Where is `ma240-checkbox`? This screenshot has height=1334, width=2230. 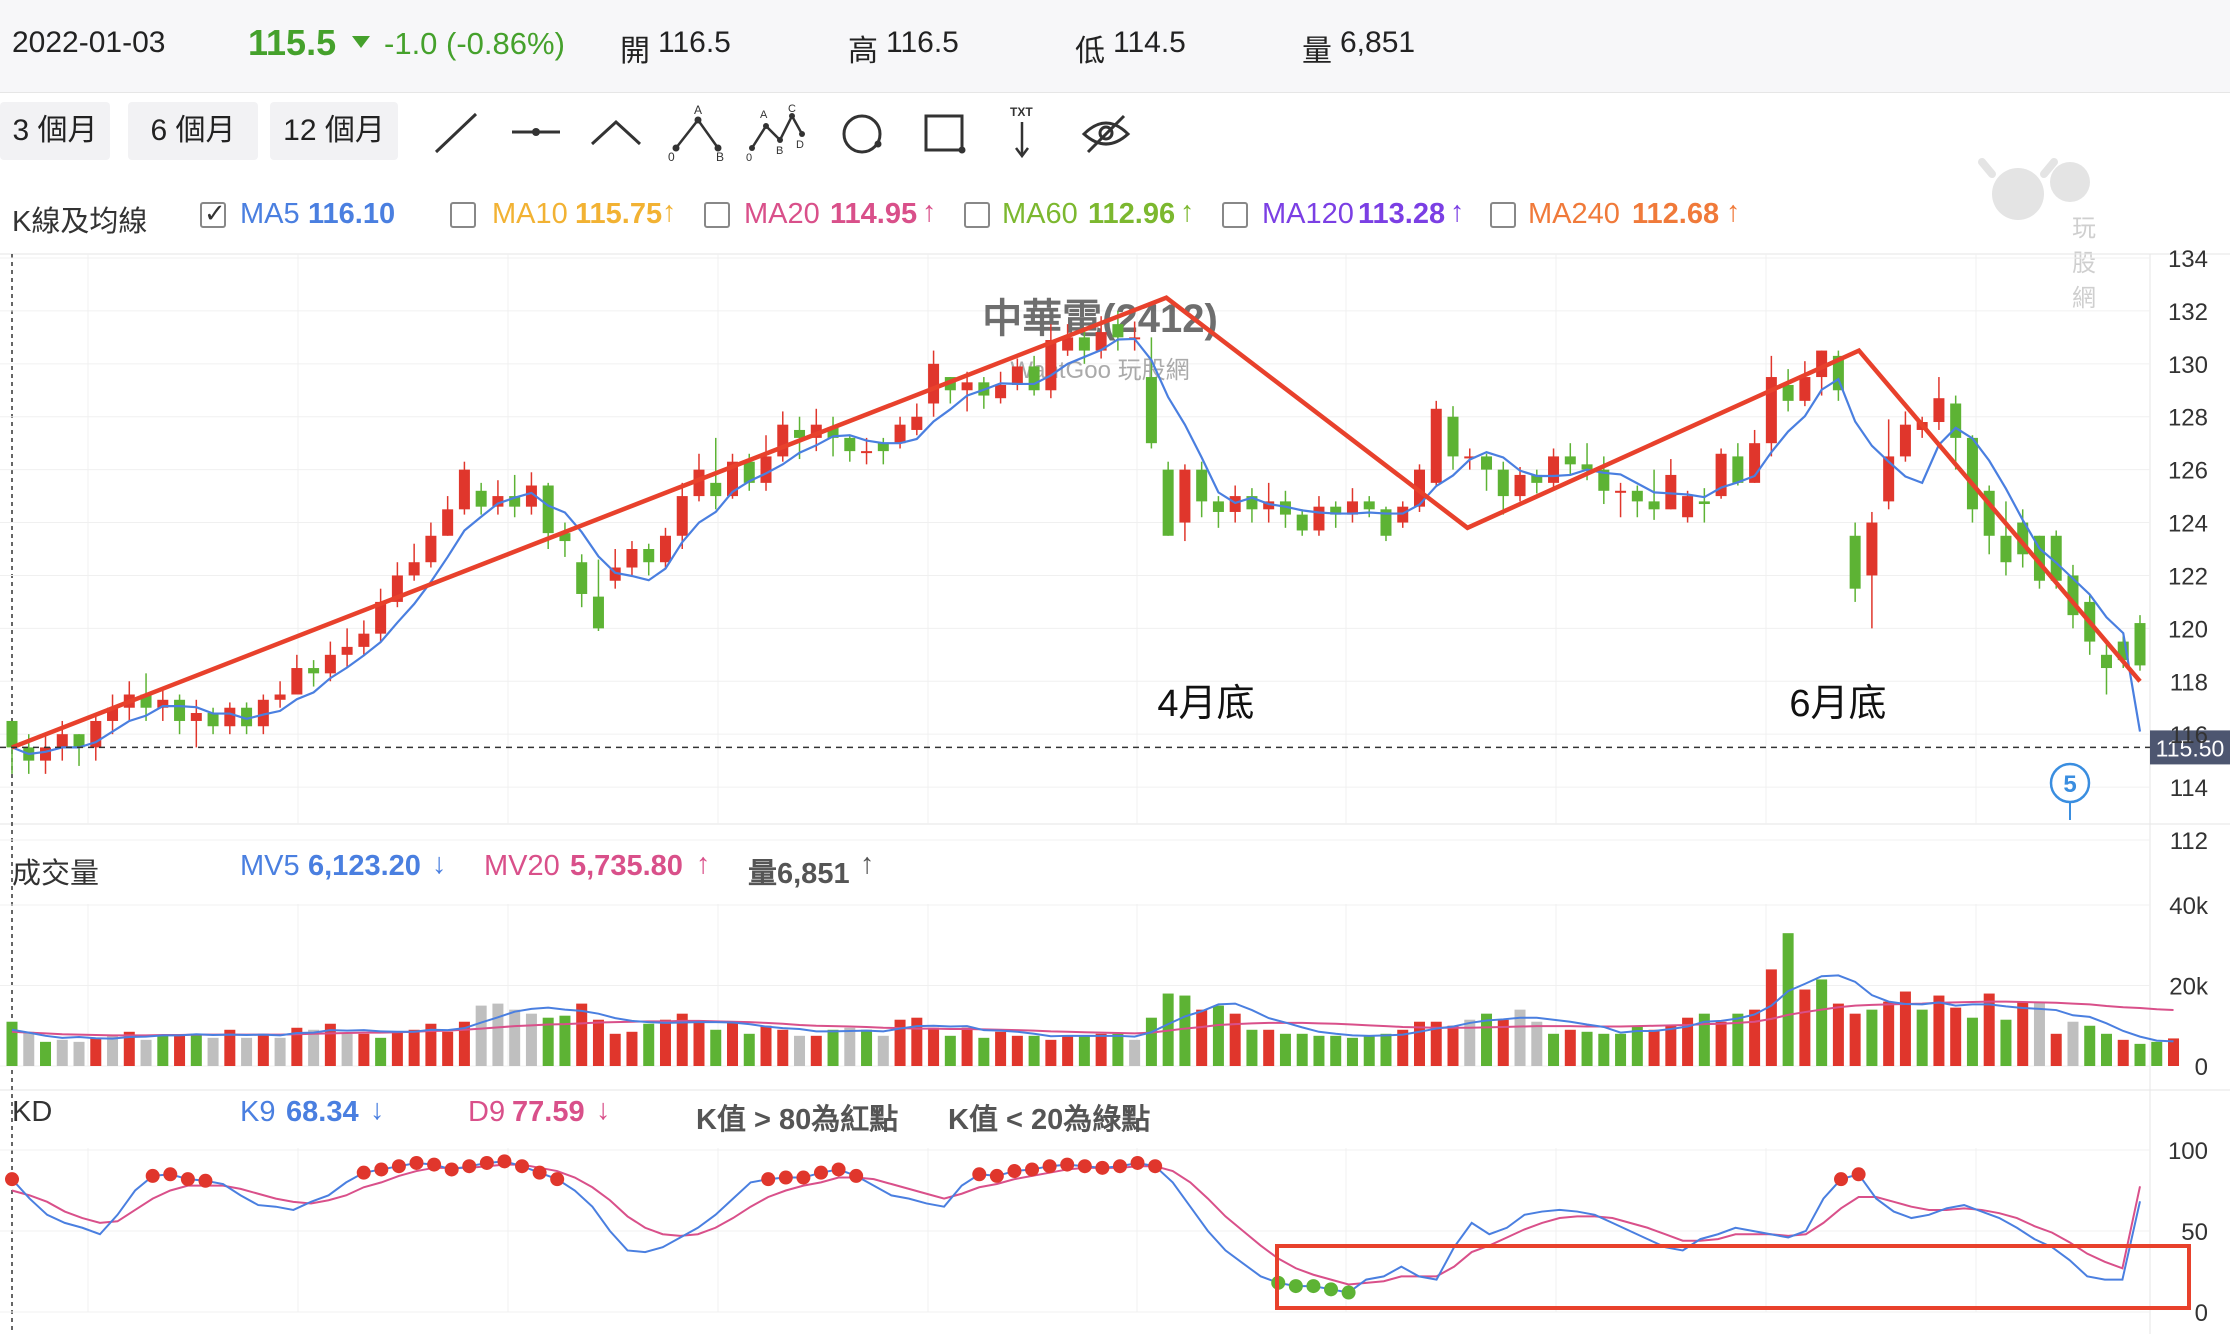 ma240-checkbox is located at coordinates (1503, 215).